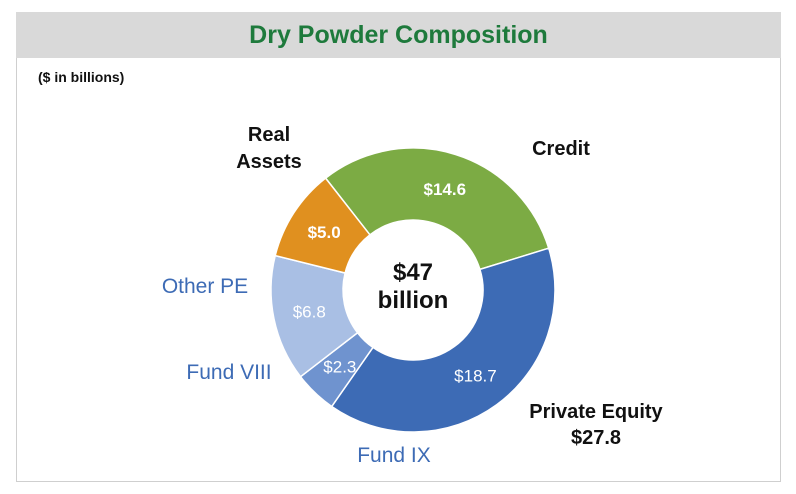 This screenshot has width=796, height=494. I want to click on chart-title: Dry Powder Composition, so click(398, 34).